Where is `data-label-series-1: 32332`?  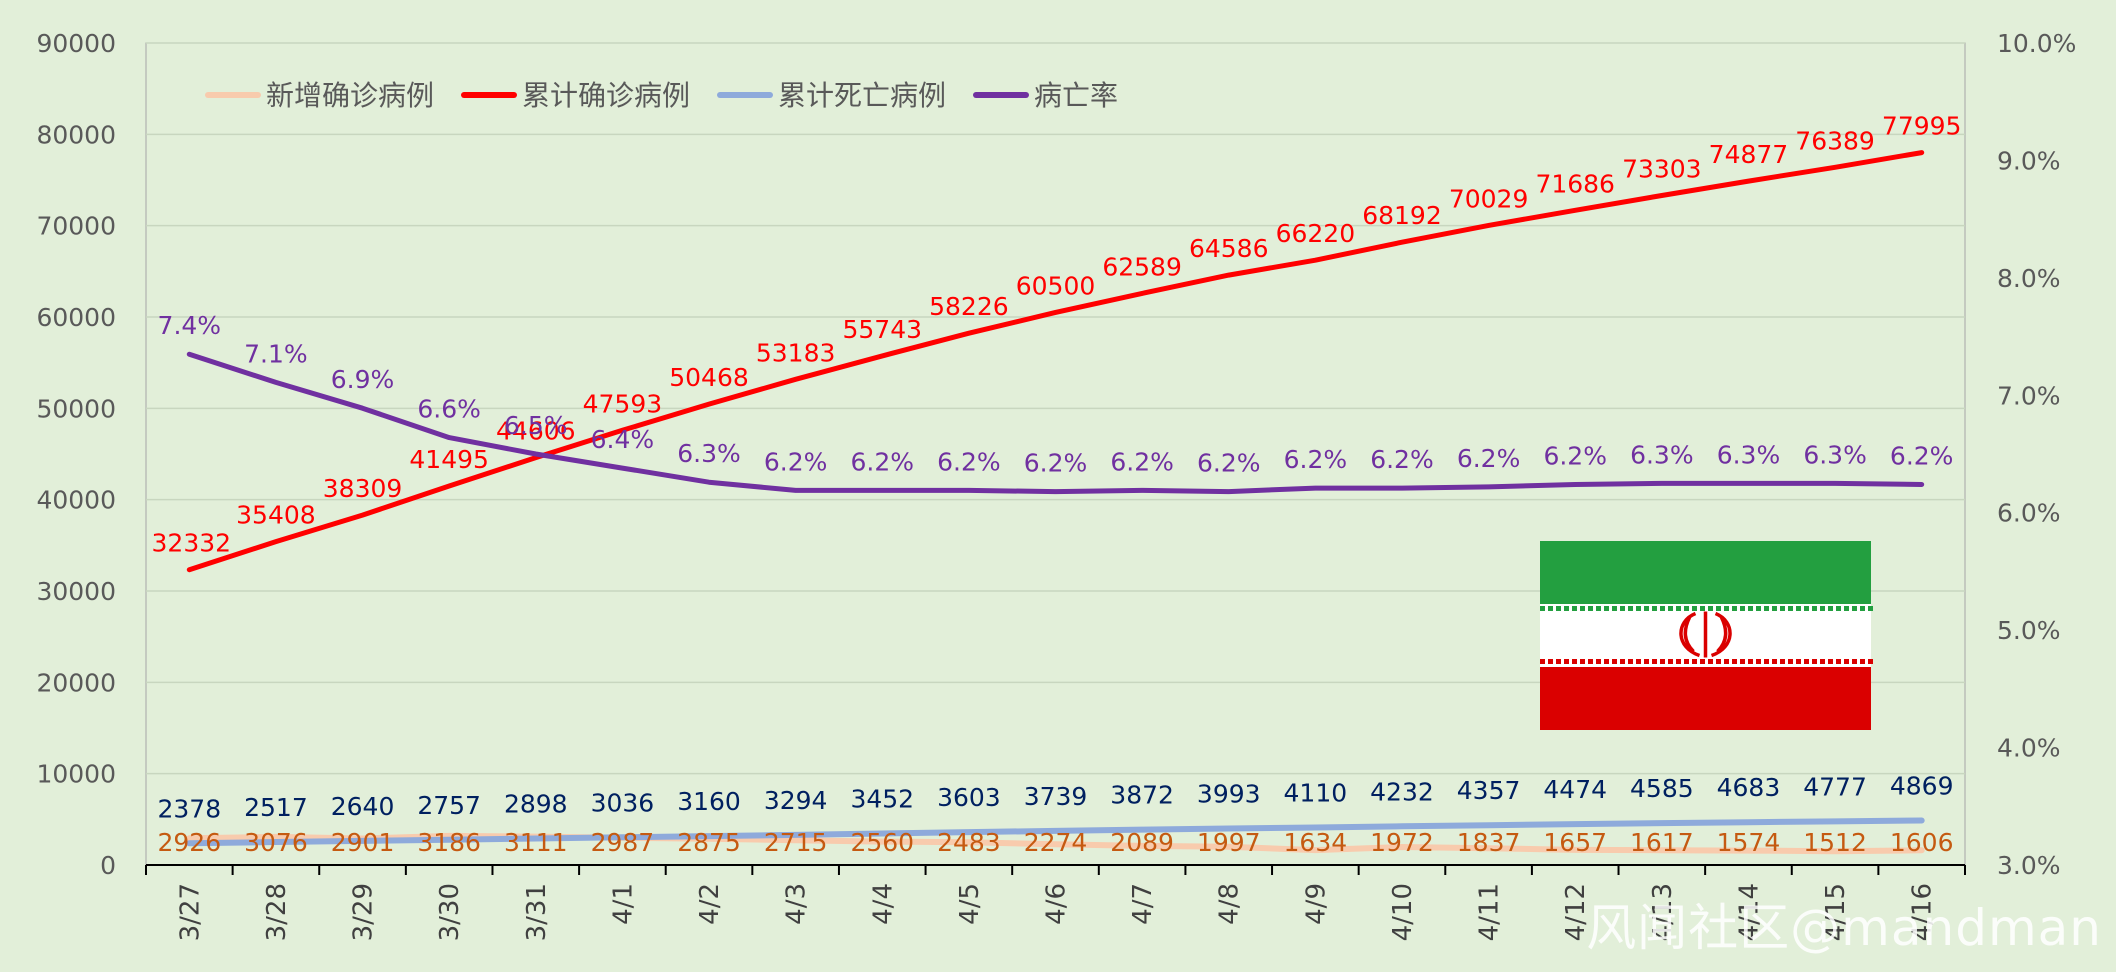
data-label-series-1: 32332 is located at coordinates (192, 543).